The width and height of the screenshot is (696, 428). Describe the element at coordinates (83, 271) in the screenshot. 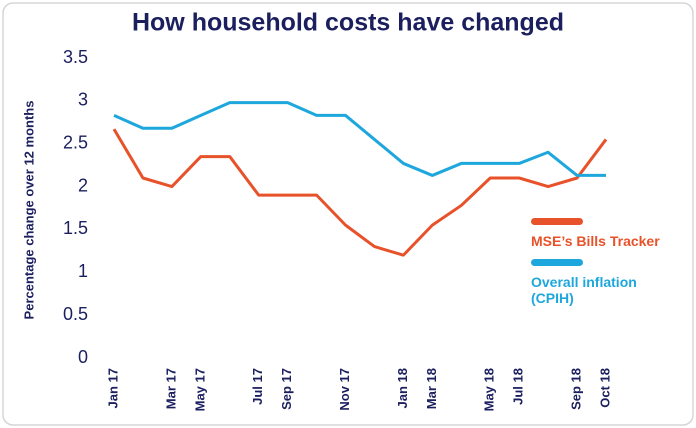

I see `y-tick-label: 1` at that location.